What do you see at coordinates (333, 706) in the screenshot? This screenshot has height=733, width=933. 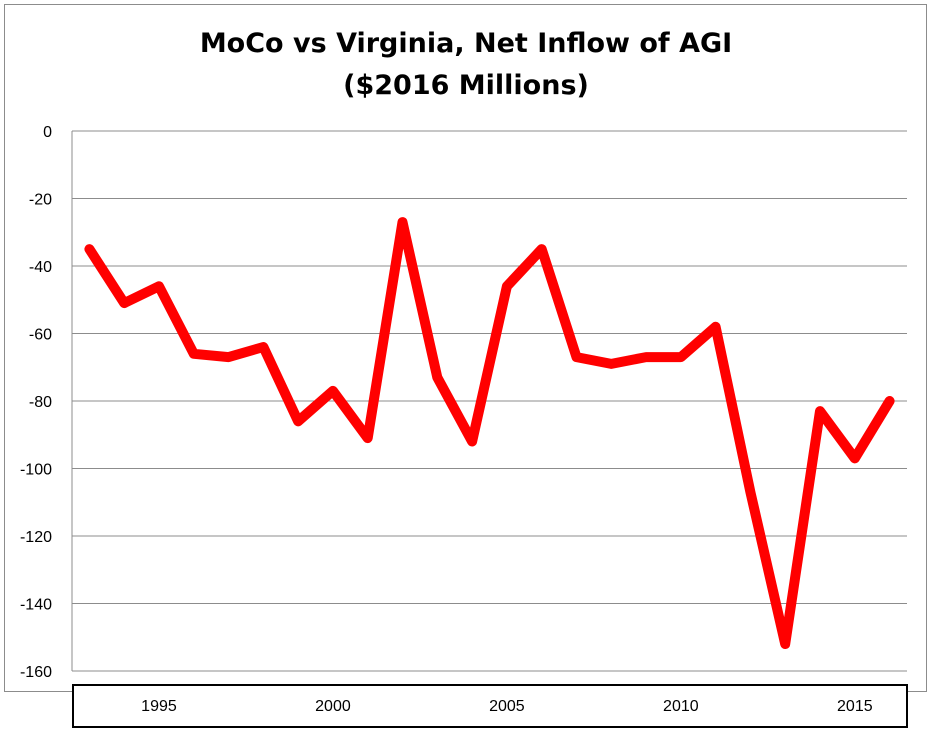 I see `x-tick-label: 2000` at bounding box center [333, 706].